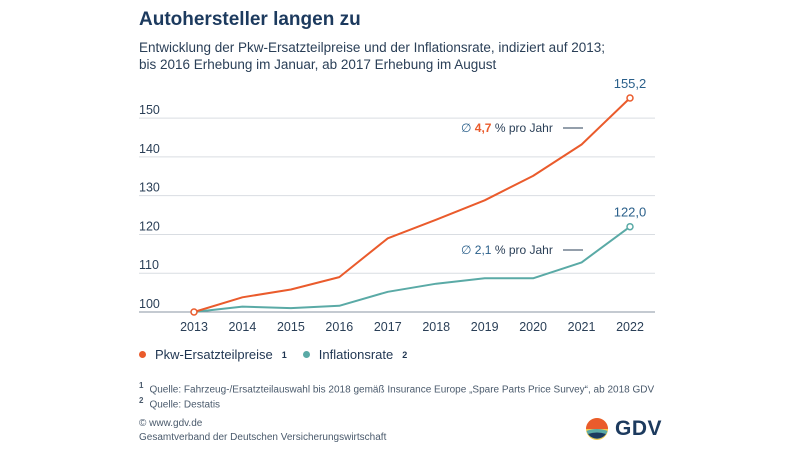 The height and width of the screenshot is (450, 800). Describe the element at coordinates (149, 265) in the screenshot. I see `y-tick-label-110: 110` at that location.